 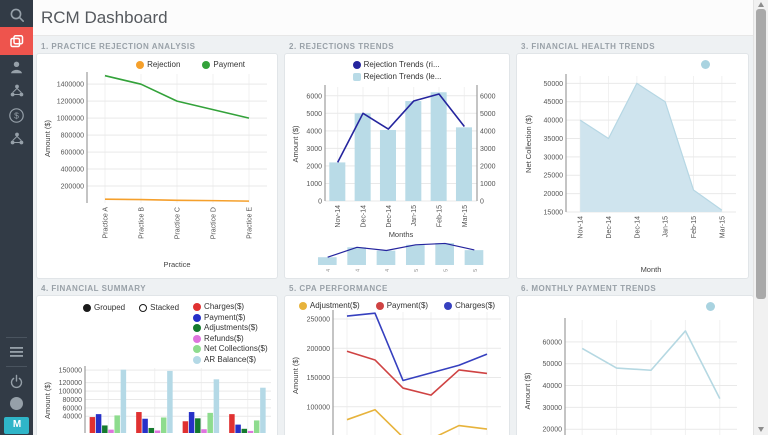 What do you see at coordinates (16, 15) in the screenshot?
I see `sidebar-item-search` at bounding box center [16, 15].